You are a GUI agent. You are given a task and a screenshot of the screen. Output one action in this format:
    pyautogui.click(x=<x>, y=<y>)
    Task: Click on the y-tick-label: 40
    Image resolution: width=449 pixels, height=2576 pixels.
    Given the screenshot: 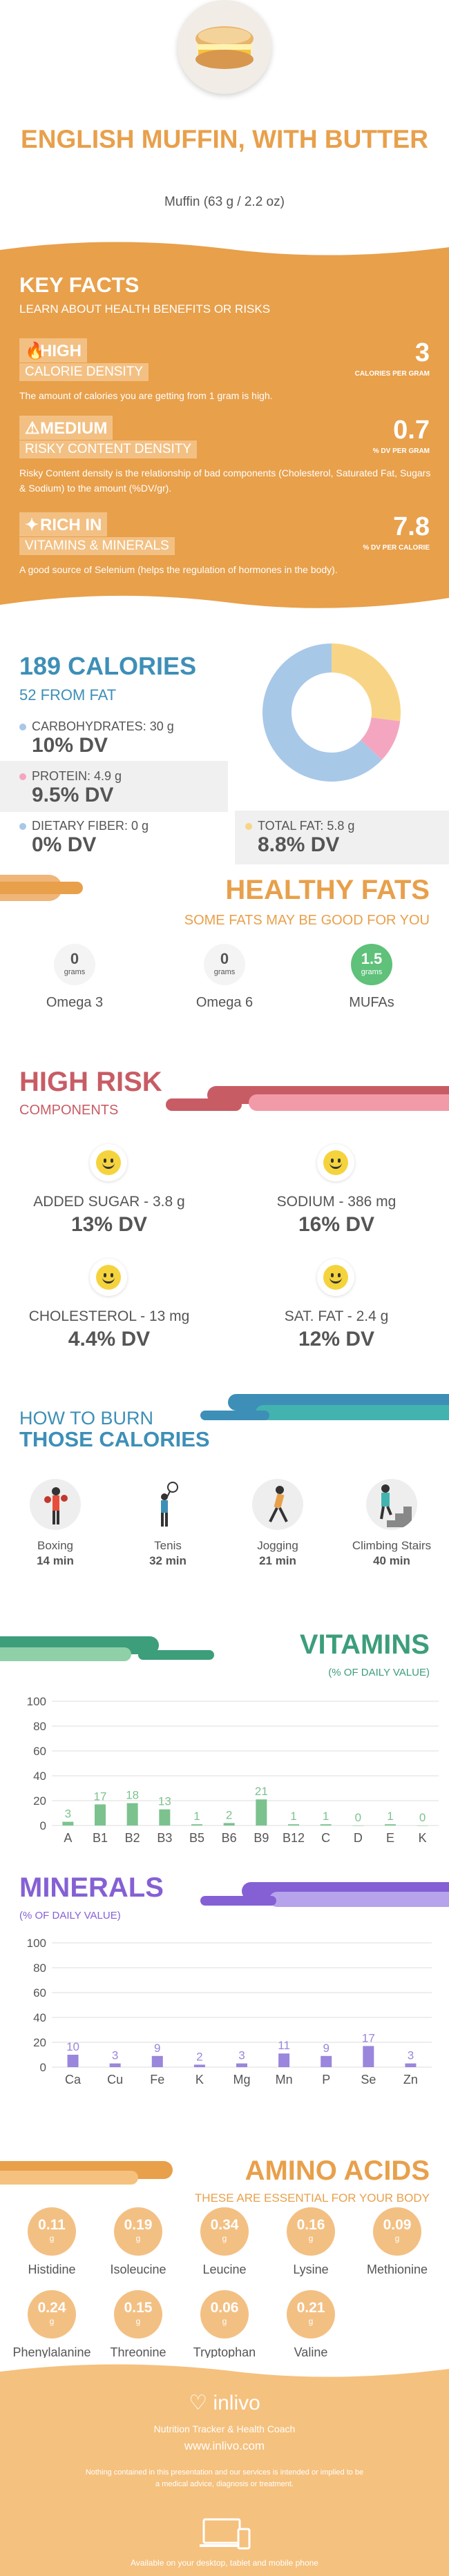 What is the action you would take?
    pyautogui.click(x=40, y=2018)
    